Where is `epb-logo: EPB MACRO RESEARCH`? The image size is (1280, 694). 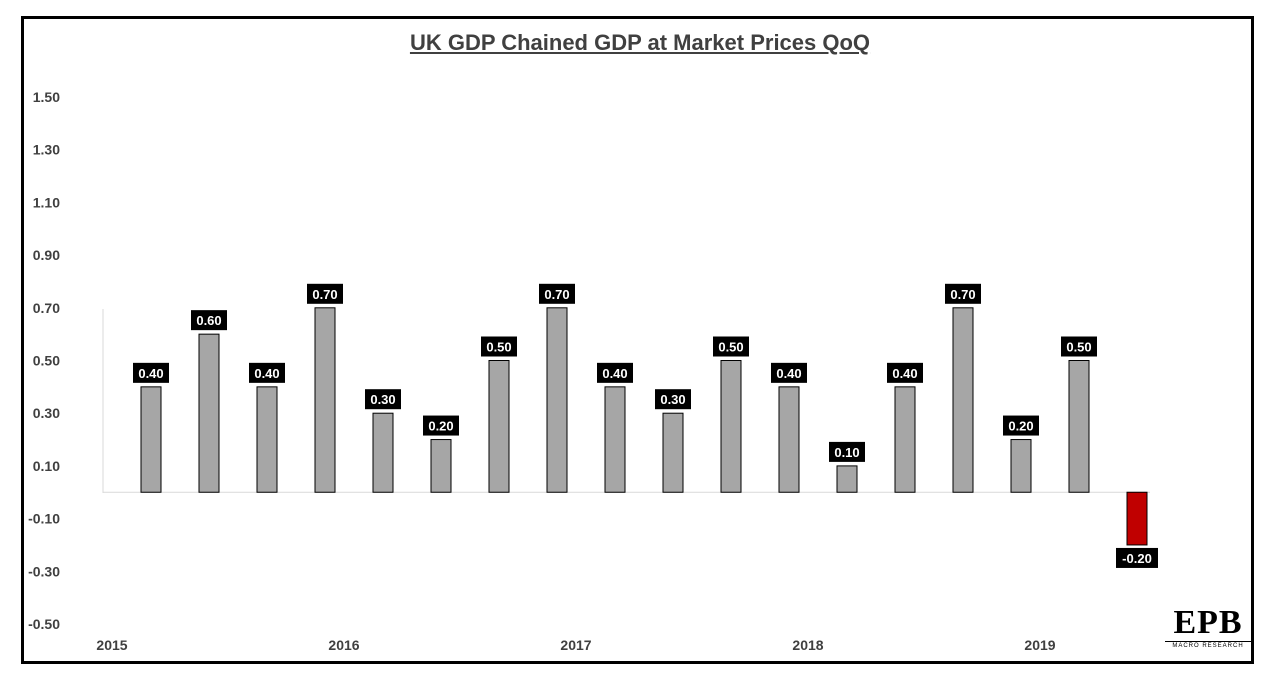
epb-logo: EPB MACRO RESEARCH is located at coordinates (1208, 627).